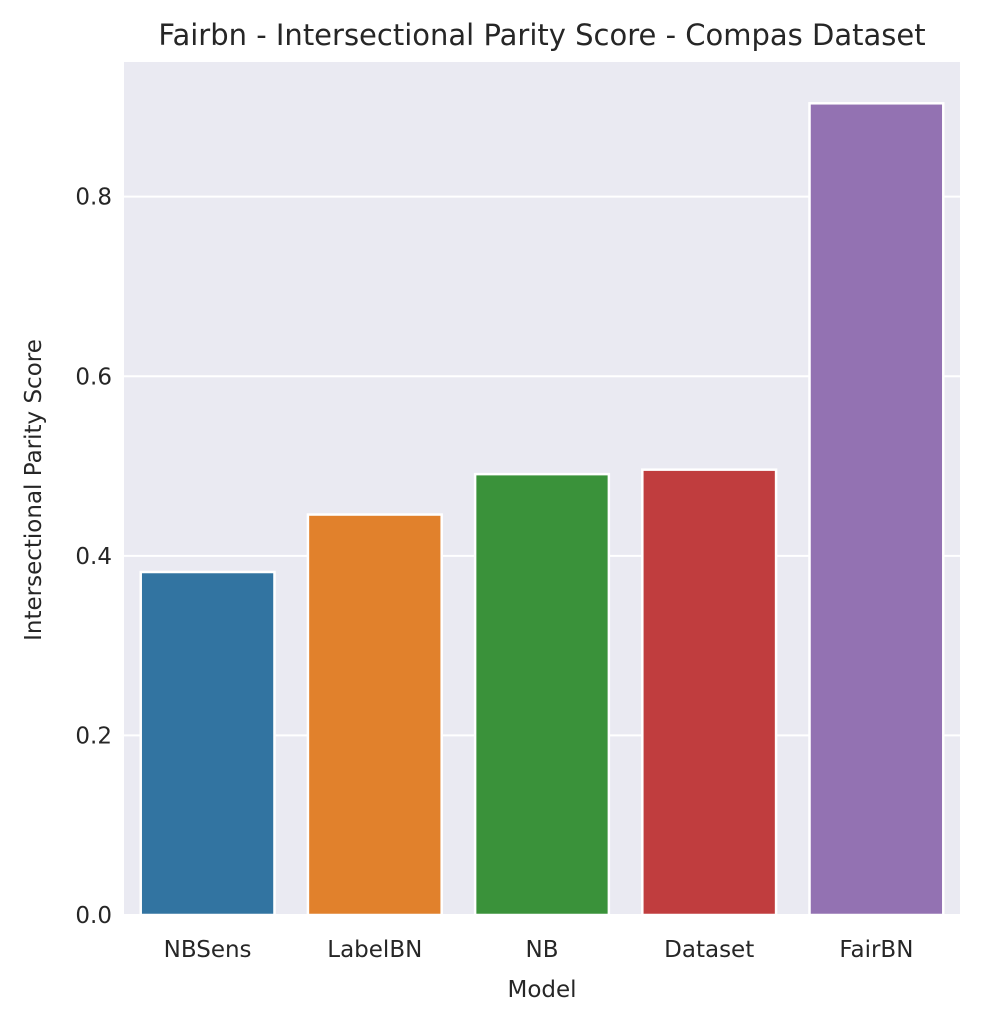  I want to click on y-tick-label: 0.2, so click(93, 736).